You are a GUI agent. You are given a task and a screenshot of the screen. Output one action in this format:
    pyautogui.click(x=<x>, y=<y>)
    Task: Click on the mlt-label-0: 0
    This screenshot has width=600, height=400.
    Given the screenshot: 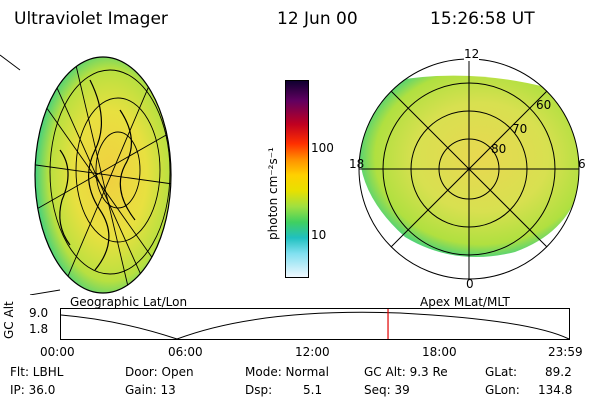 What is the action you would take?
    pyautogui.click(x=470, y=284)
    